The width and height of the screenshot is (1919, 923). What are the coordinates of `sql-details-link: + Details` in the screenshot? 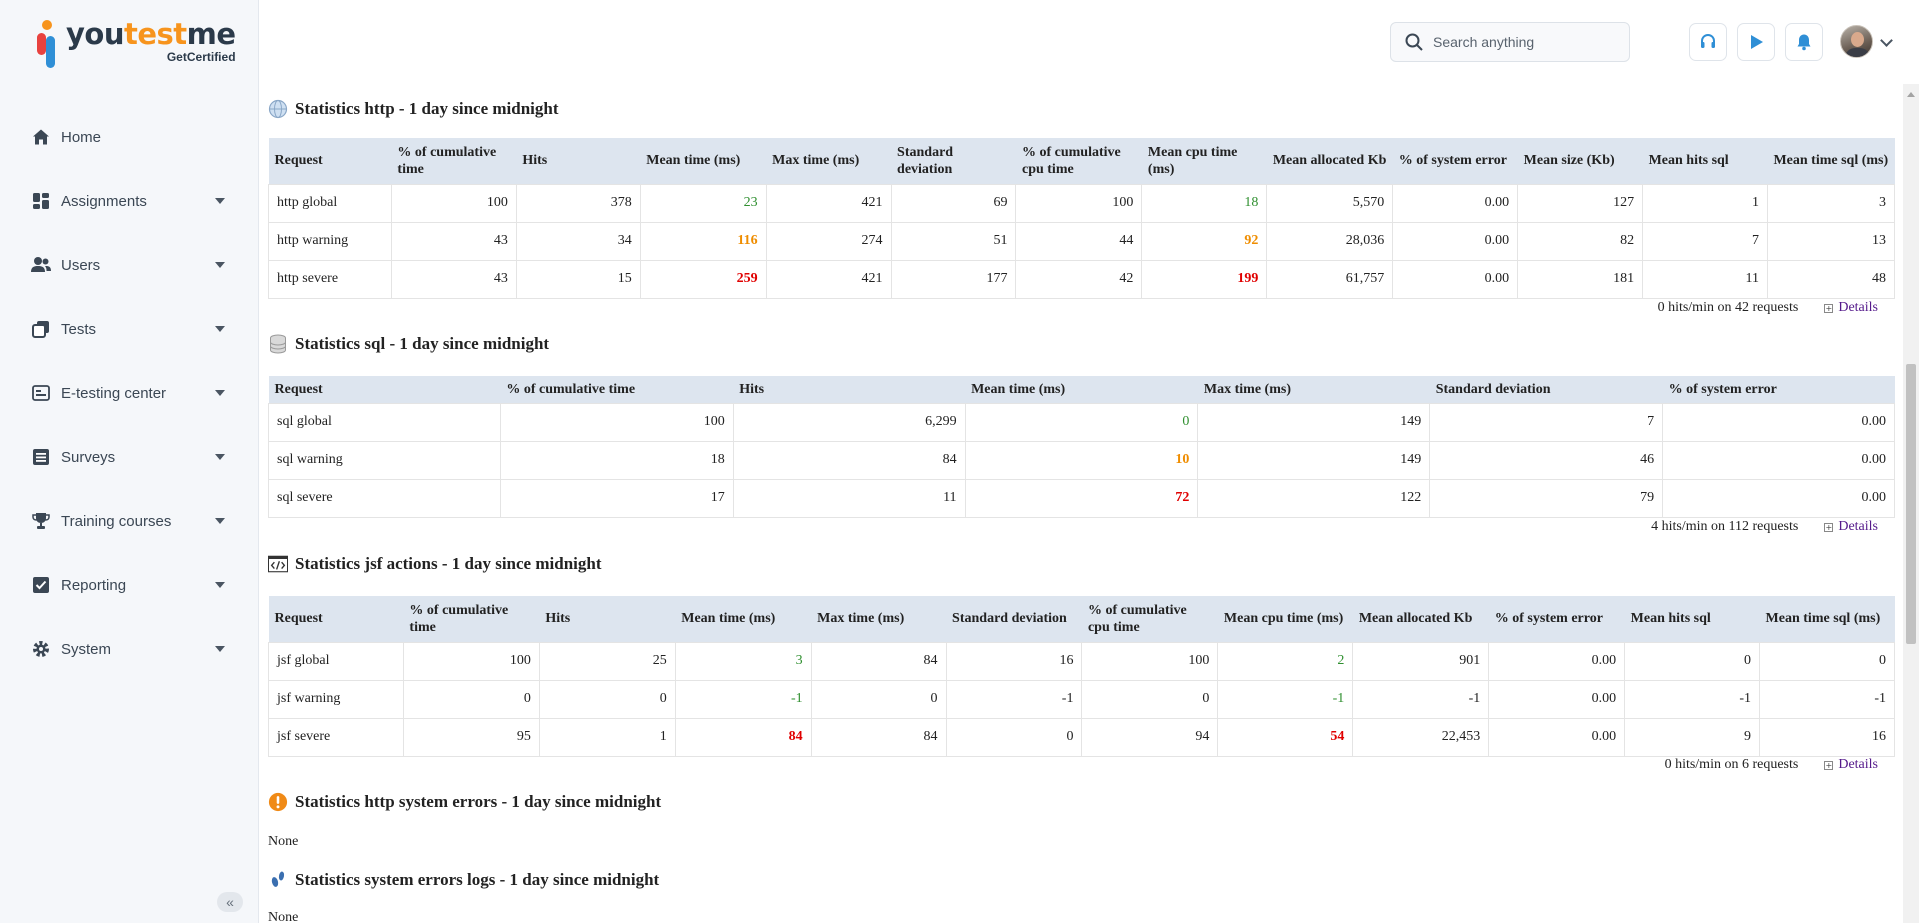 It's located at (1851, 526).